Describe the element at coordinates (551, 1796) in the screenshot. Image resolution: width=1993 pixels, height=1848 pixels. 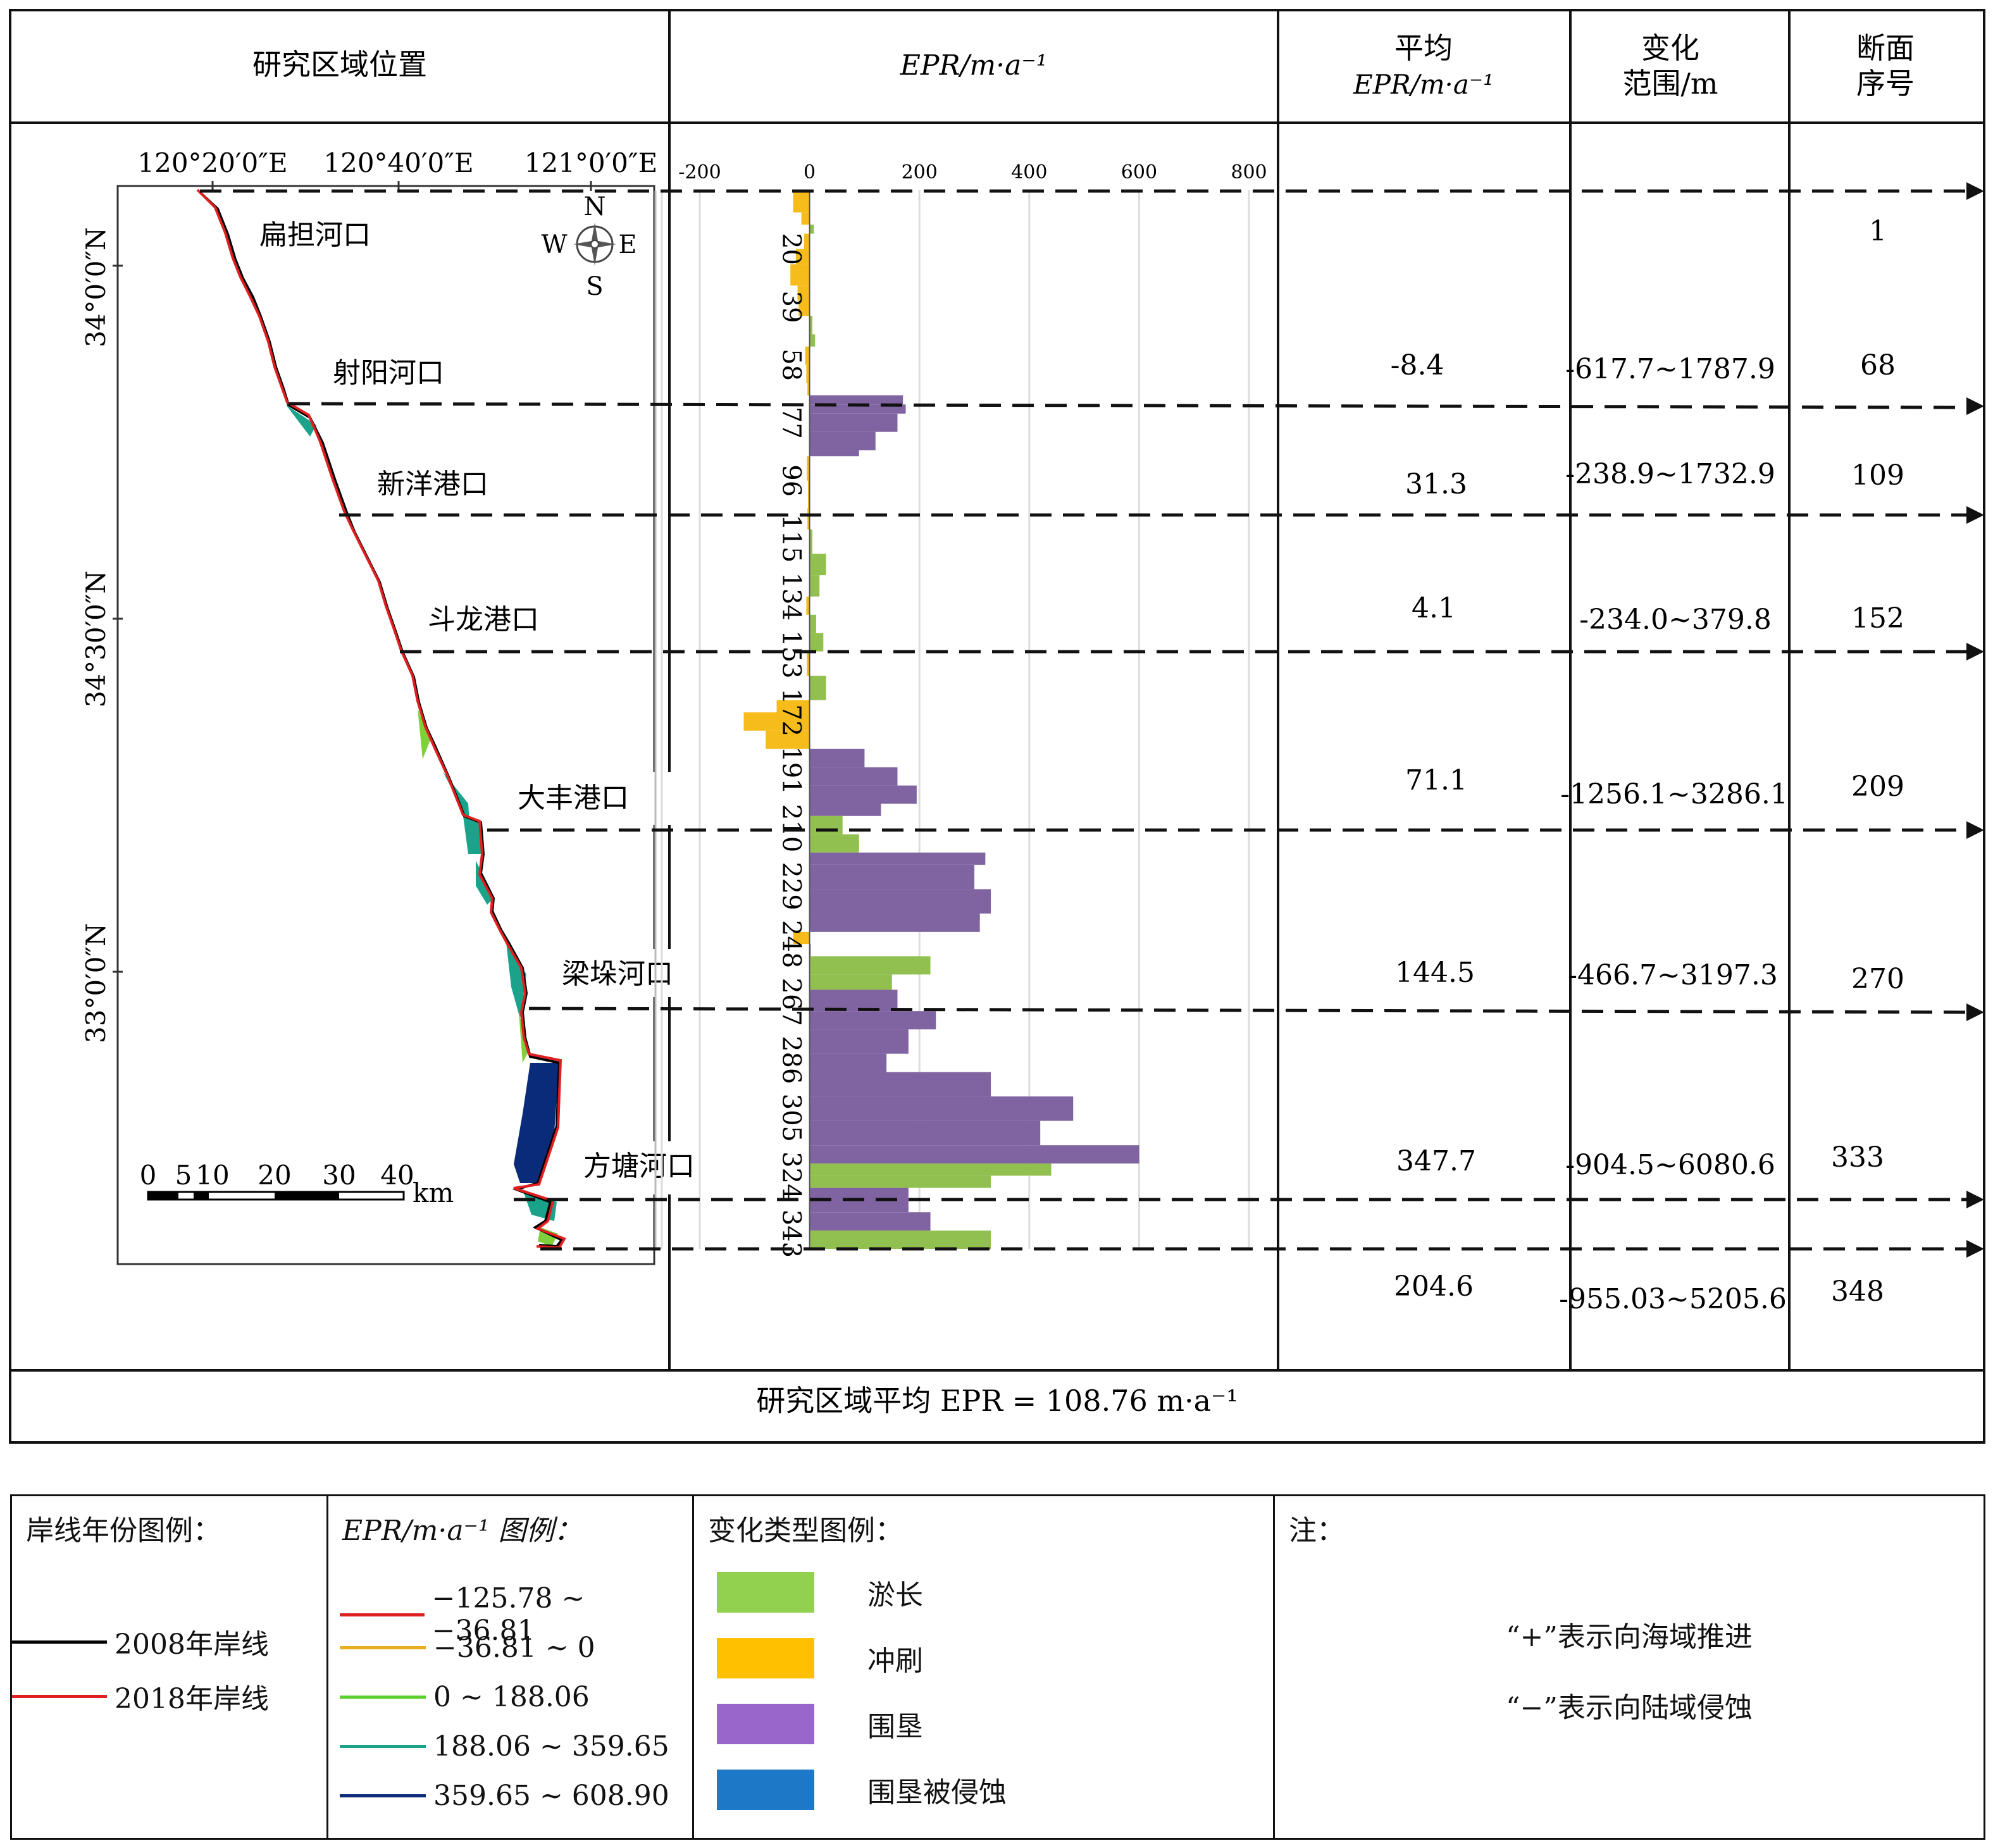
I see `legend-item-label: 359.65 ~ 608.90` at that location.